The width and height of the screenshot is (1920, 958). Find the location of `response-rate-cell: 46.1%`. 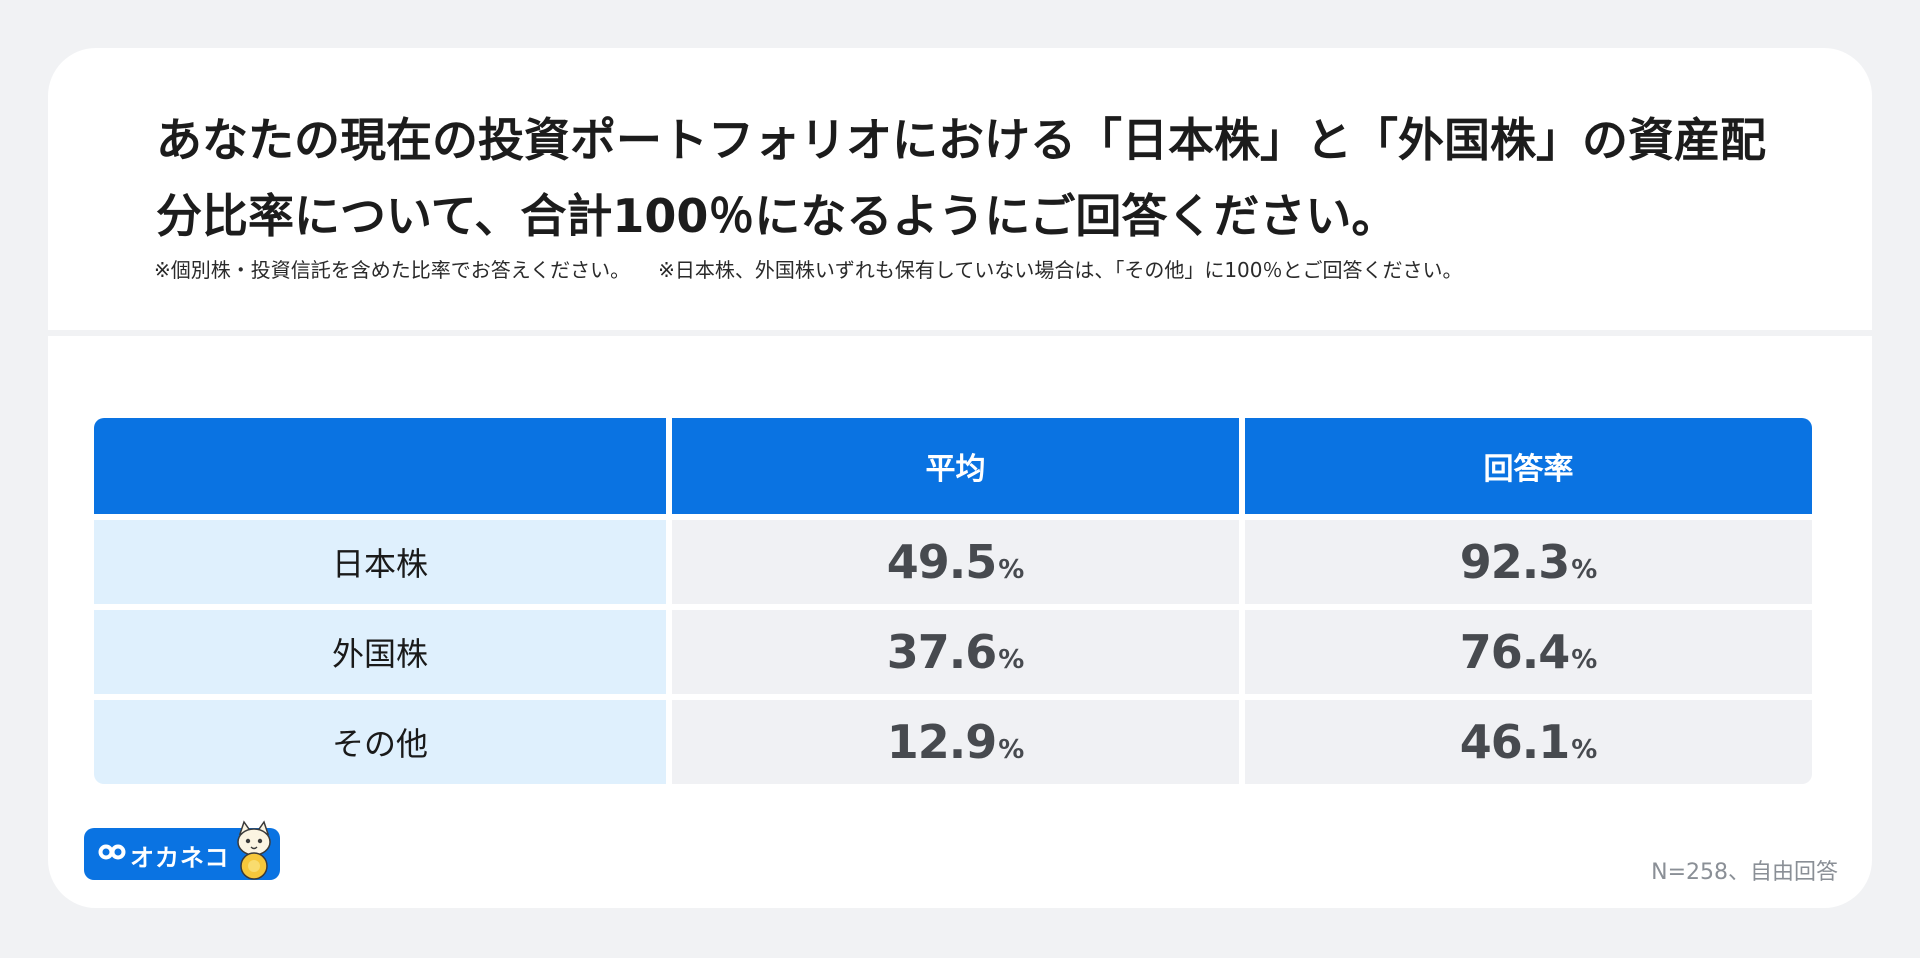

response-rate-cell: 46.1% is located at coordinates (1528, 742).